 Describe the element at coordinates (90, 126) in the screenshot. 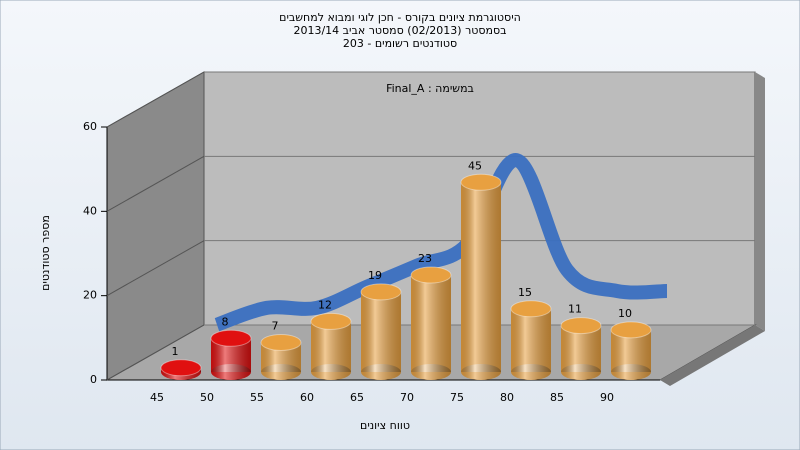

I see `y-tick-label: 60` at that location.